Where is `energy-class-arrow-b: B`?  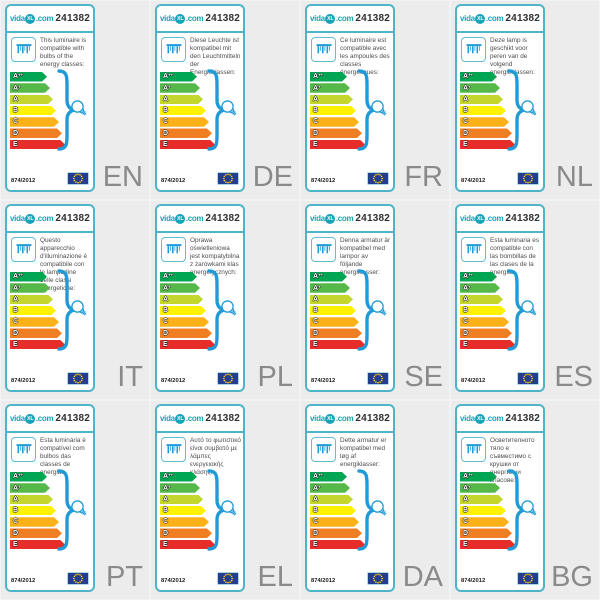 energy-class-arrow-b: B is located at coordinates (333, 111).